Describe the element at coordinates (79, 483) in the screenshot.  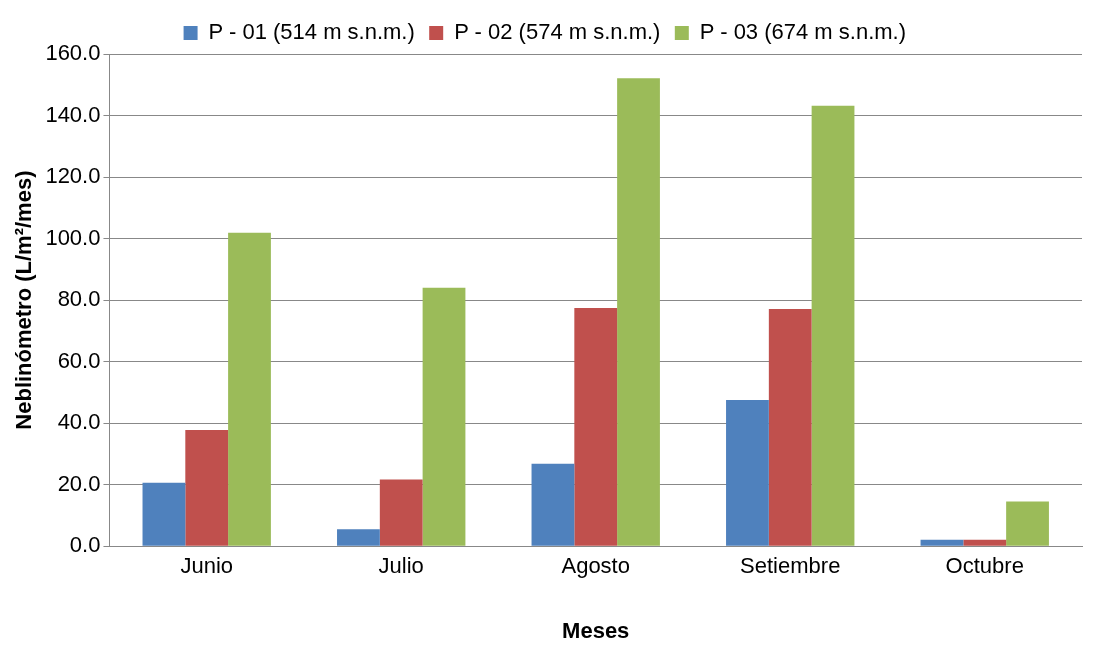
I see `y-tick-label: 20.0` at that location.